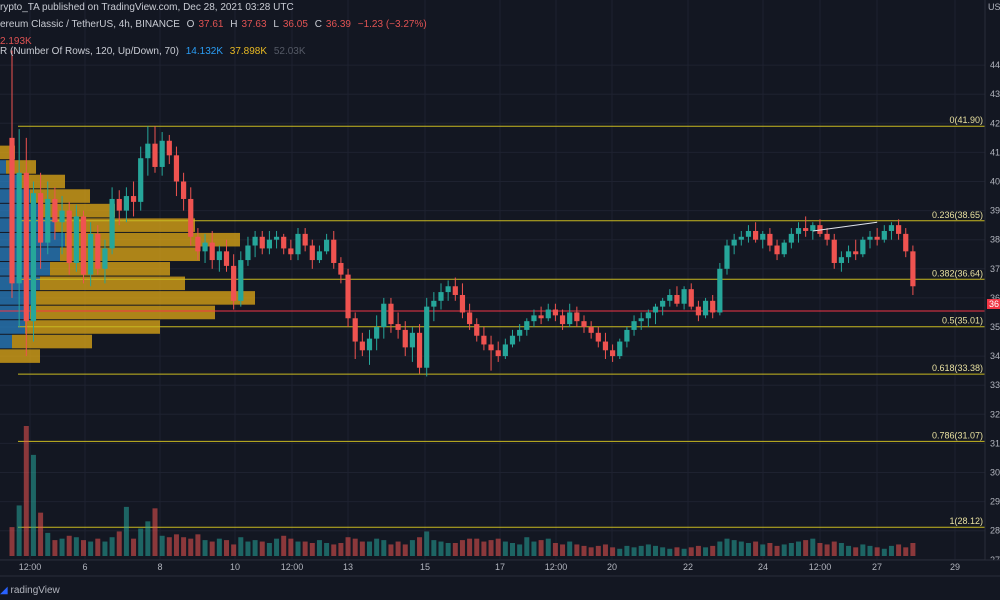  What do you see at coordinates (89, 51) in the screenshot?
I see `vpvr-label: R (Number Of Rows, 120, Up/Down, 70)` at bounding box center [89, 51].